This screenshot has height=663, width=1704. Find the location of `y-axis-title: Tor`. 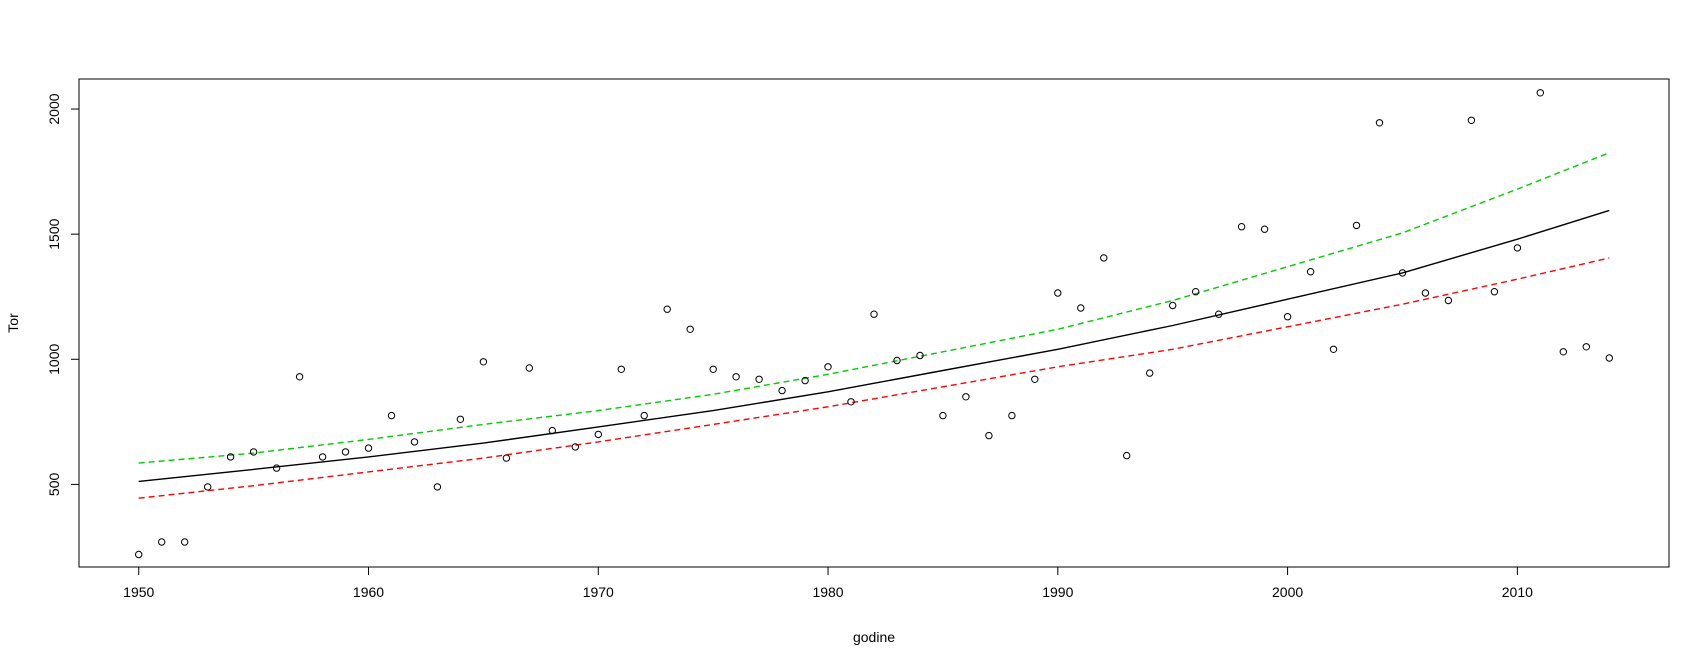

y-axis-title: Tor is located at coordinates (13, 323).